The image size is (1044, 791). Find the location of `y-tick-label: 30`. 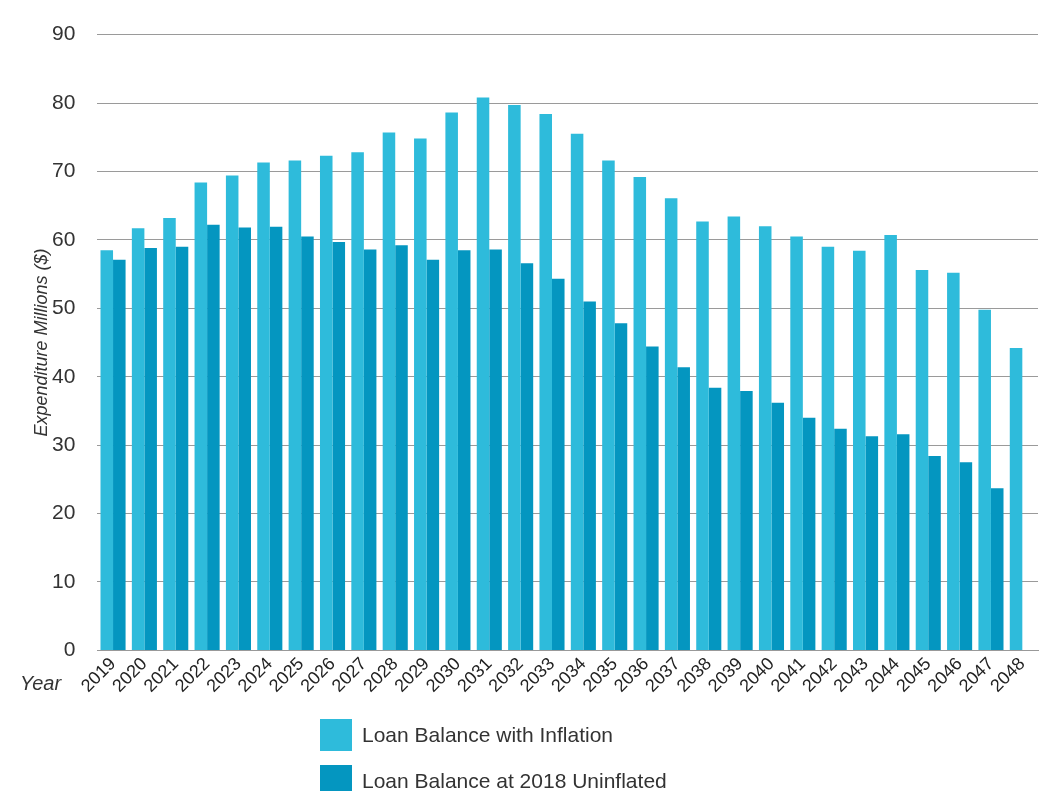

y-tick-label: 30 is located at coordinates (64, 443).